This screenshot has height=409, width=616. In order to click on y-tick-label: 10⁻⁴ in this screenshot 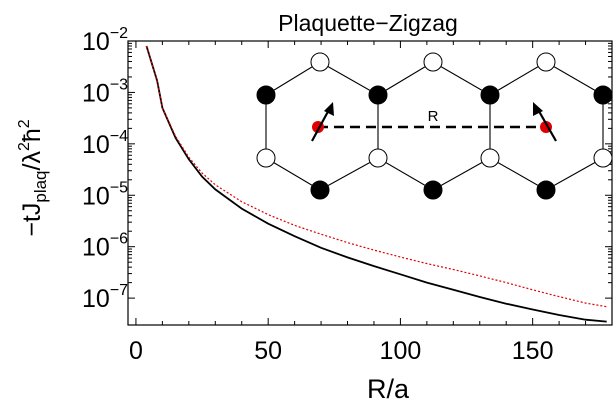, I will do `click(105, 143)`.